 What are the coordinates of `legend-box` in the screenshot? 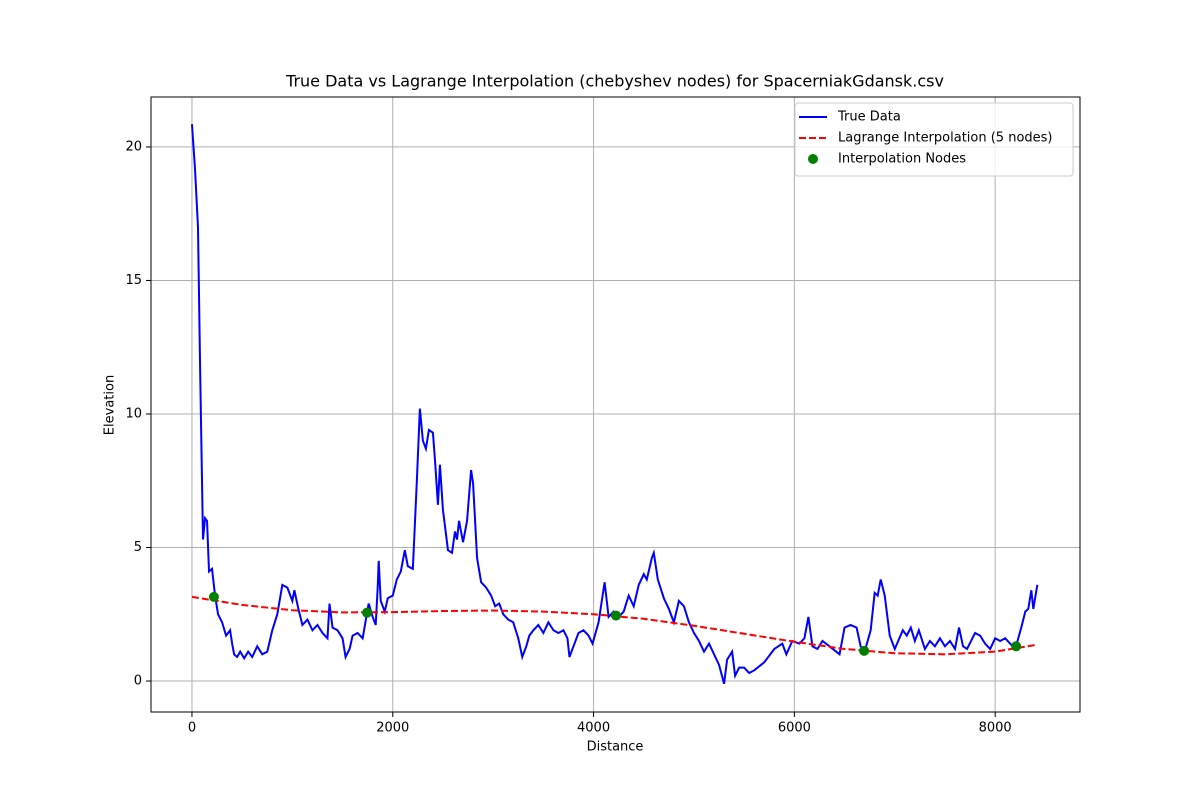 It's located at (934, 139).